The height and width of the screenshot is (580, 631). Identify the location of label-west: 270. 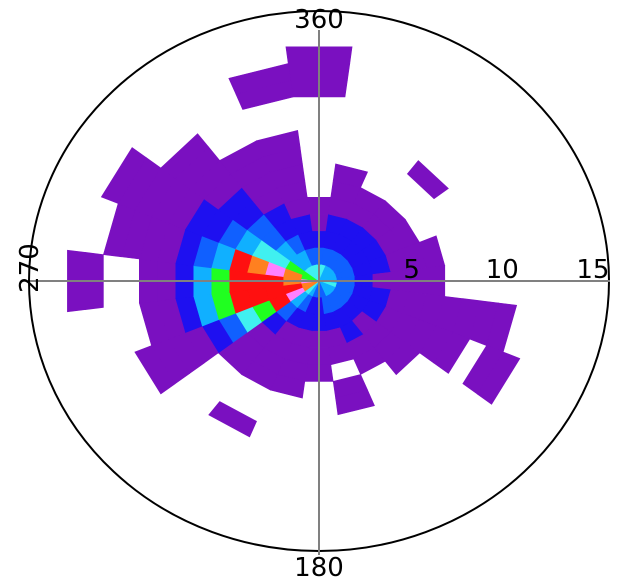
(30, 268).